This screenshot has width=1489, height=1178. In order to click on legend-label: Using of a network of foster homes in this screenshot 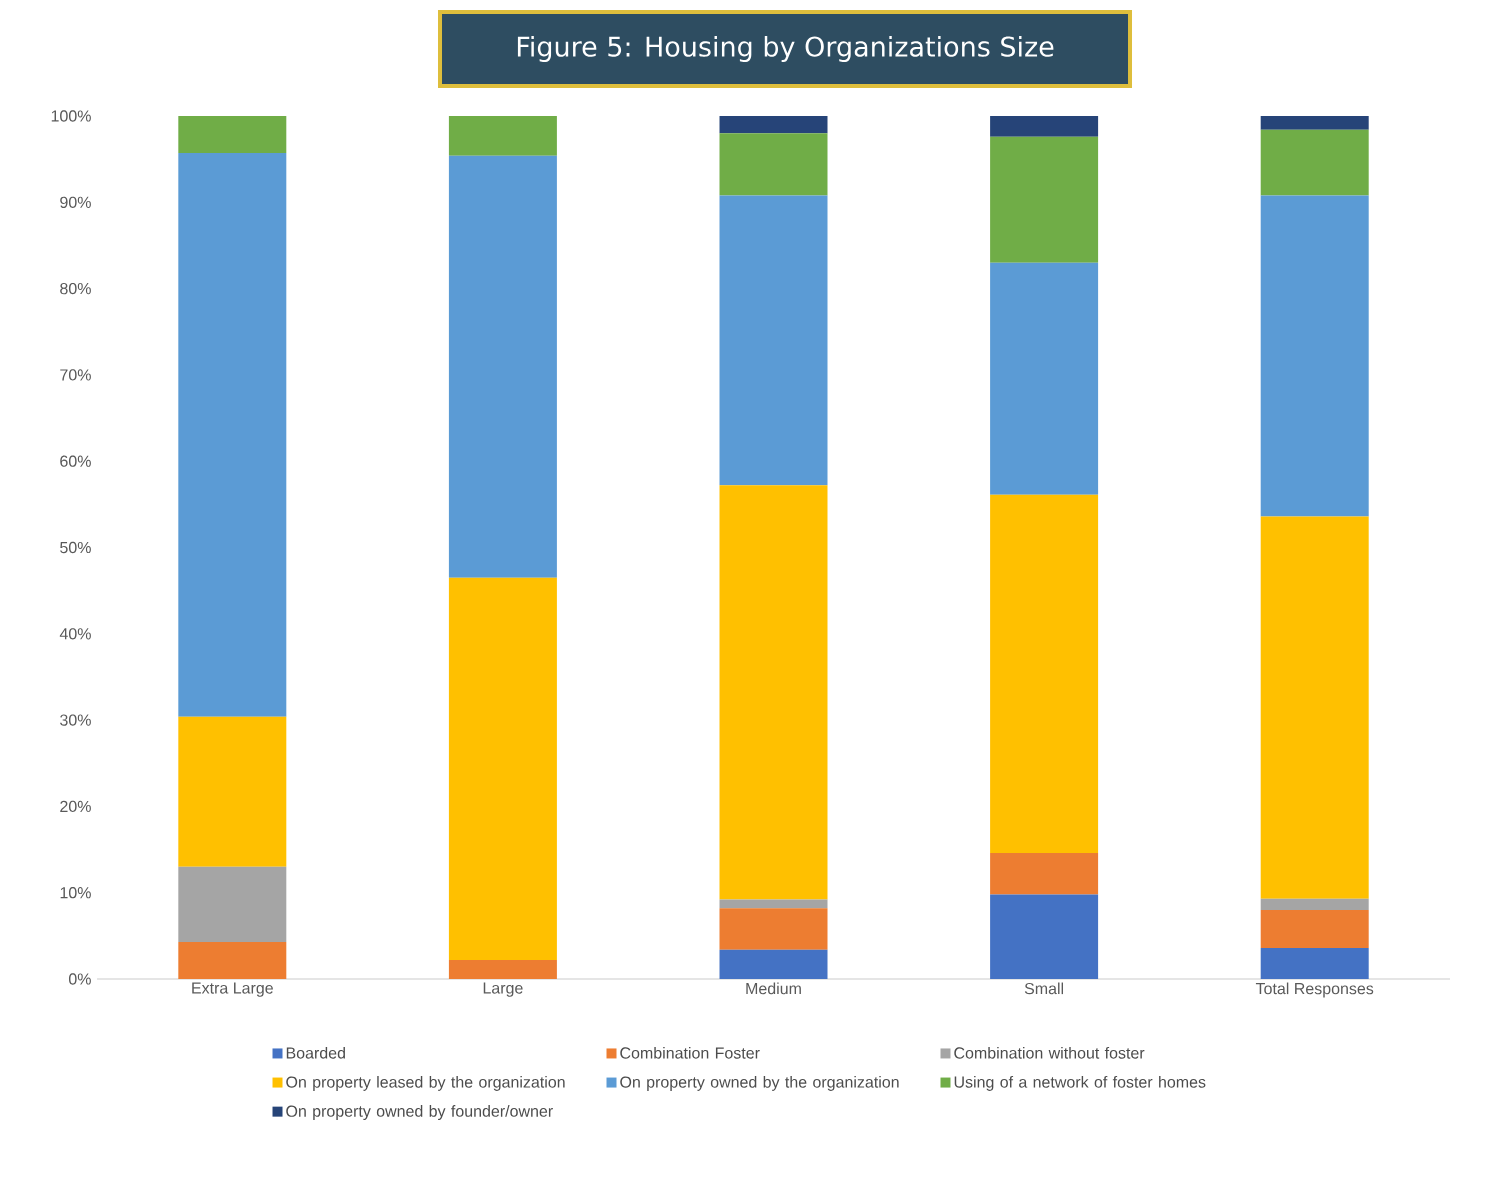, I will do `click(1080, 1083)`.